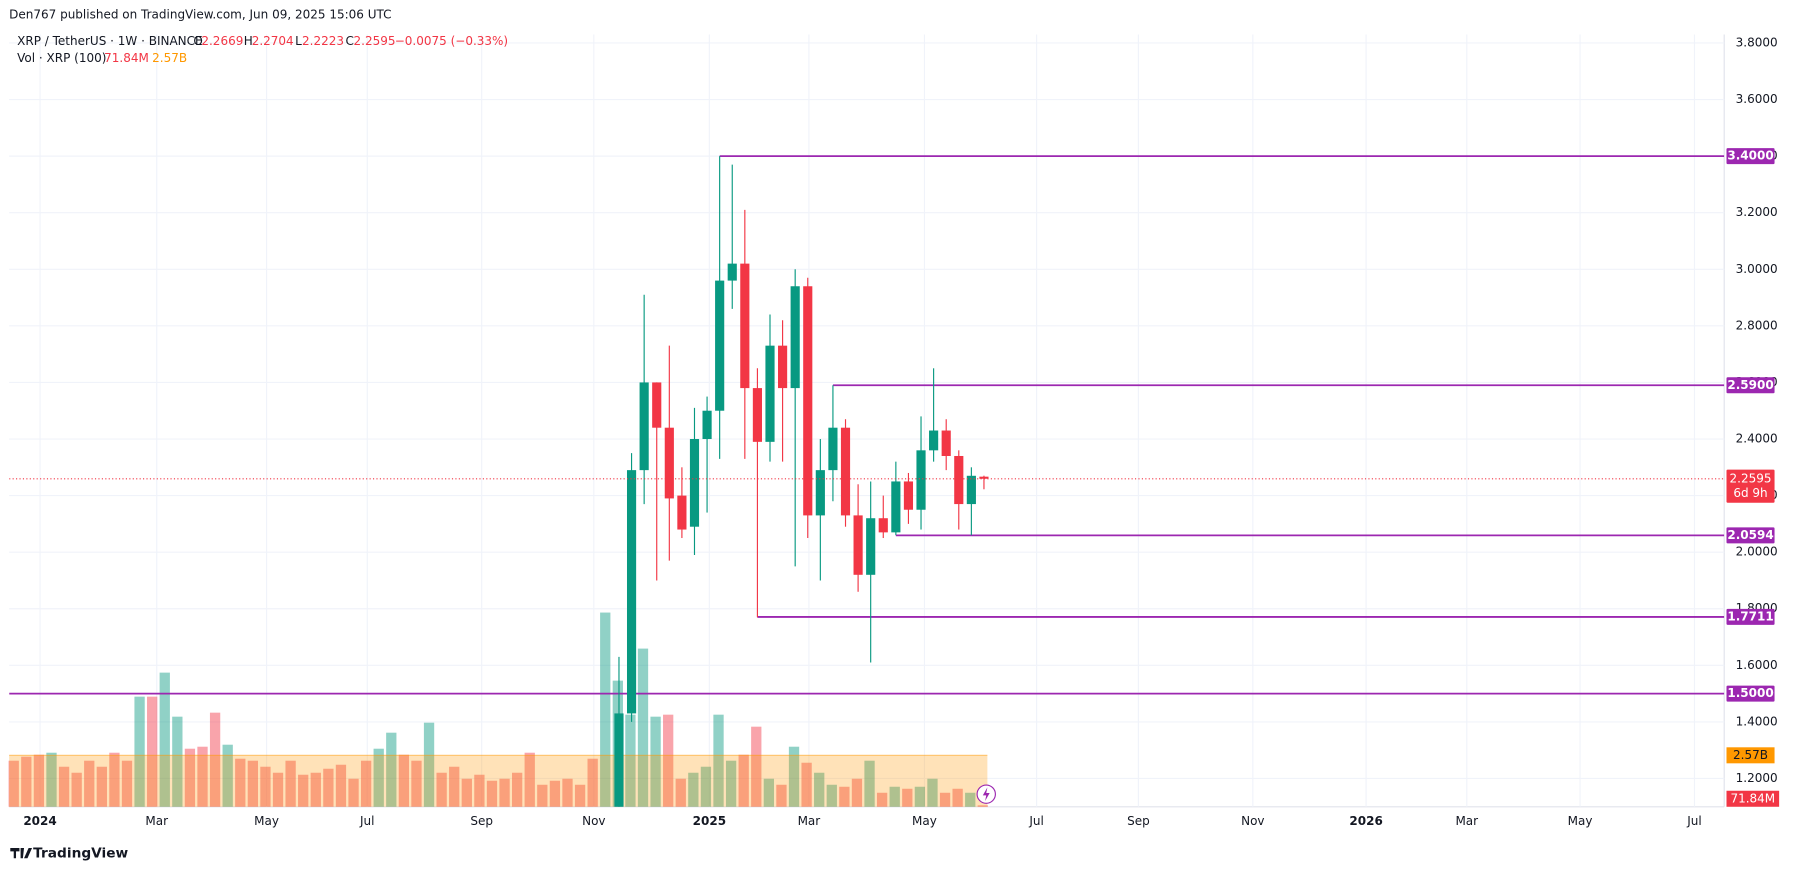 This screenshot has height=875, width=1794. I want to click on volume-title: Vol · XRP (100), so click(61, 58).